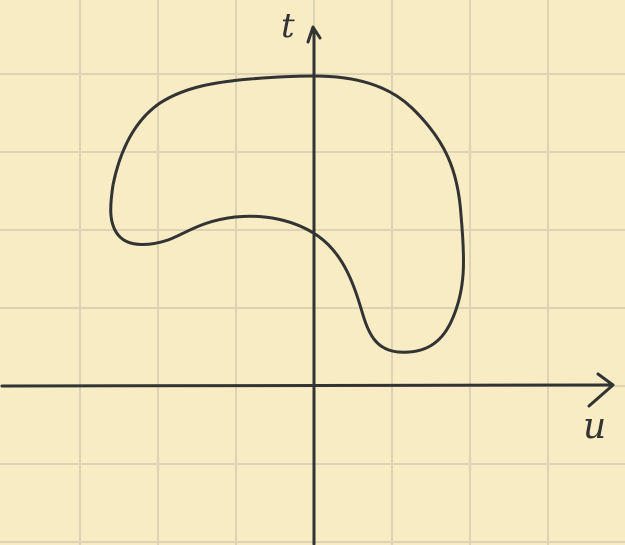 The height and width of the screenshot is (545, 625). What do you see at coordinates (288, 26) in the screenshot?
I see `vertical-axis-label: t` at bounding box center [288, 26].